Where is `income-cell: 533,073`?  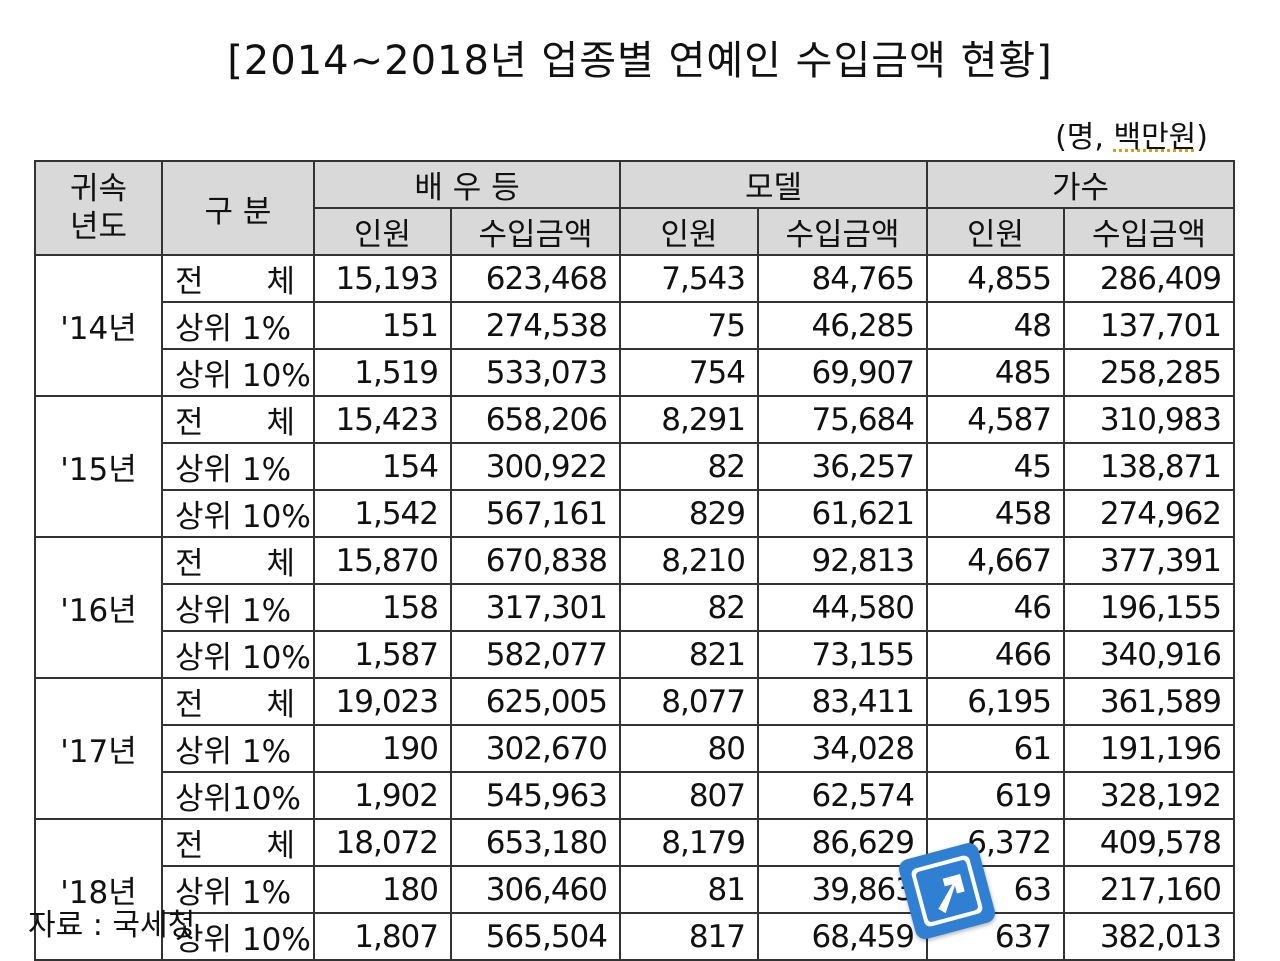
income-cell: 533,073 is located at coordinates (535, 372).